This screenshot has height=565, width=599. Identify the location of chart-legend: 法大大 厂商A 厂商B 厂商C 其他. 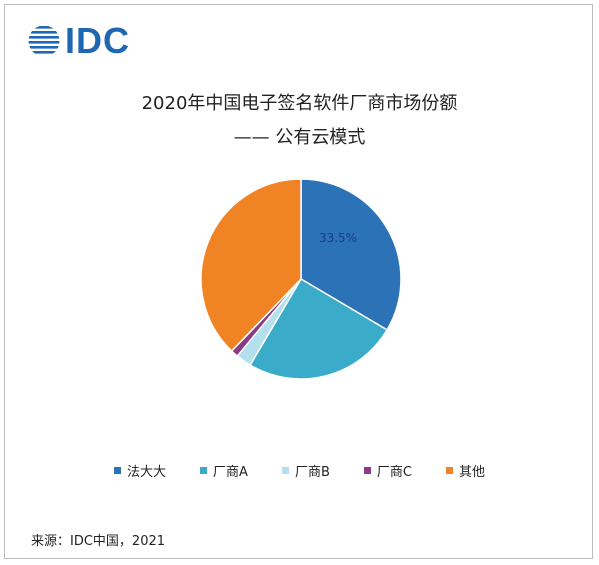
(299, 470).